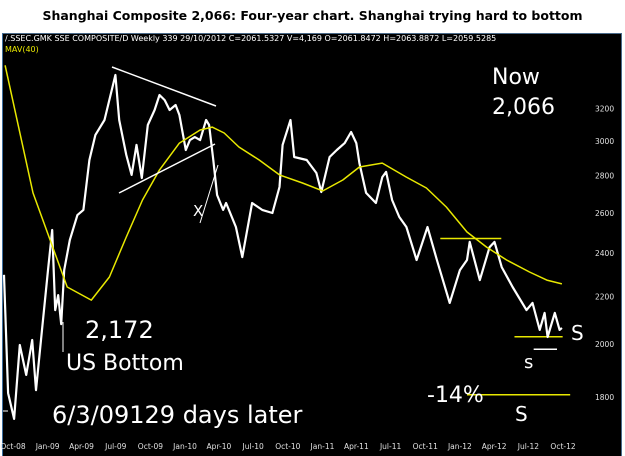  I want to click on support-s-middle-label: s, so click(528, 362).